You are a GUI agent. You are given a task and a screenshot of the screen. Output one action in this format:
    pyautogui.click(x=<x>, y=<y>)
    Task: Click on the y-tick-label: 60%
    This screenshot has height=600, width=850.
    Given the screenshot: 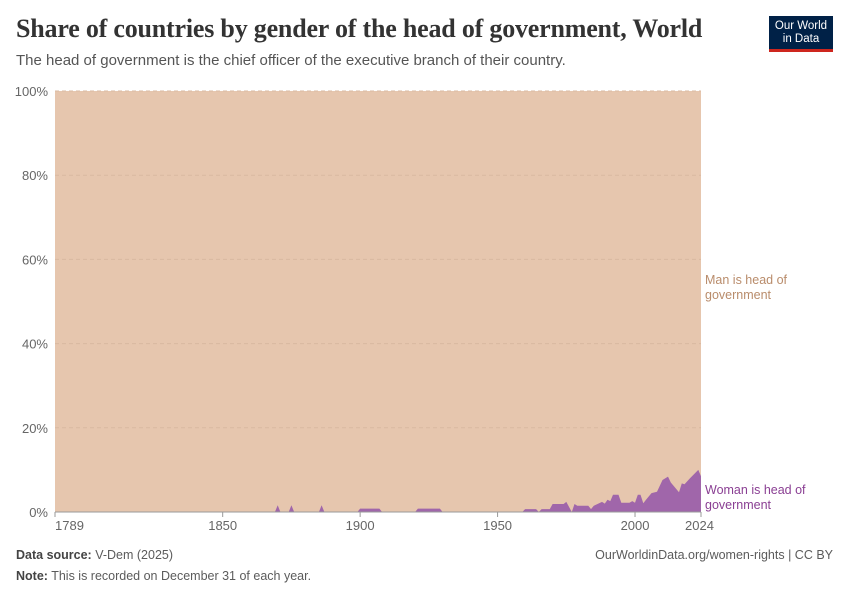 What is the action you would take?
    pyautogui.click(x=35, y=259)
    